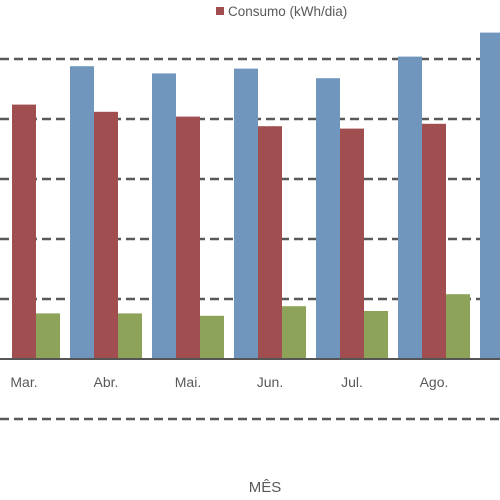 Image resolution: width=500 pixels, height=500 pixels. Describe the element at coordinates (164, 216) in the screenshot. I see `bar-series-1-mai` at that location.